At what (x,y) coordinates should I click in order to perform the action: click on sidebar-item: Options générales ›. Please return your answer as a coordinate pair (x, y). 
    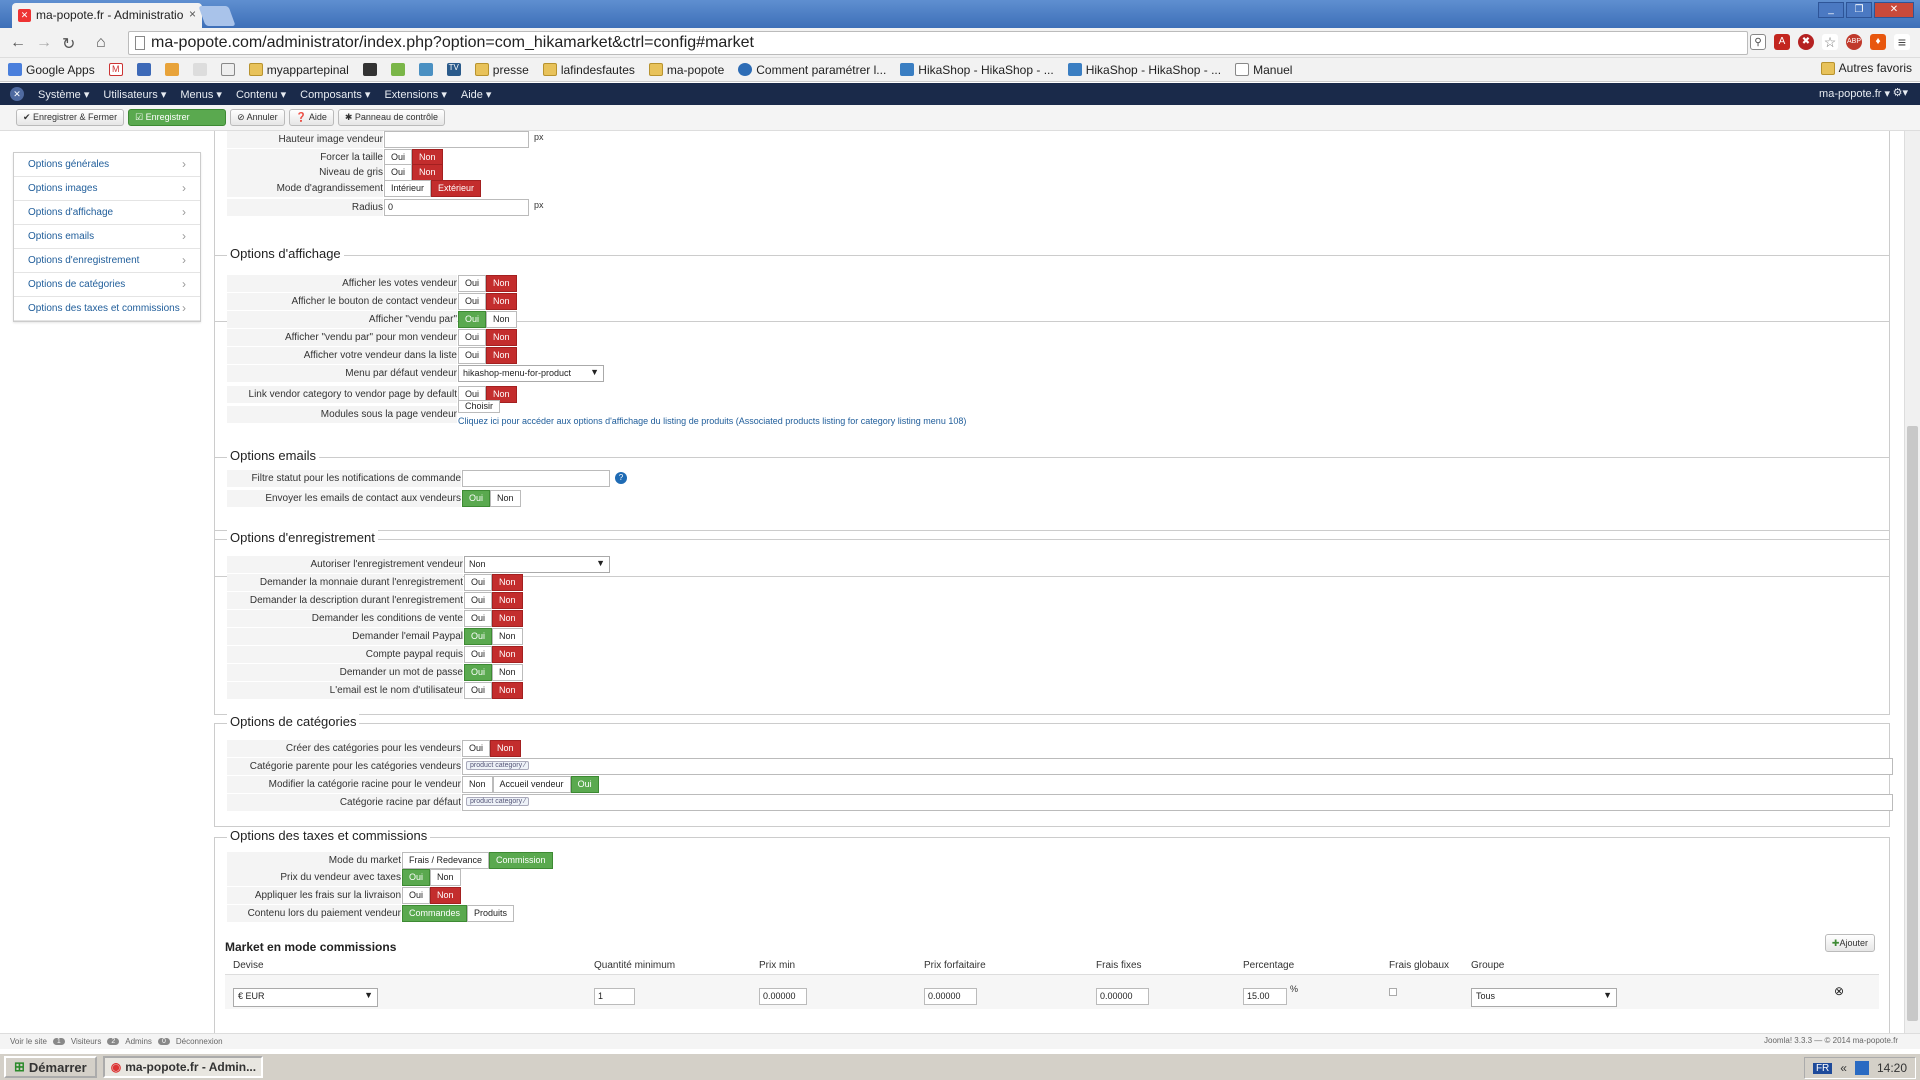
    Looking at the image, I should click on (107, 165).